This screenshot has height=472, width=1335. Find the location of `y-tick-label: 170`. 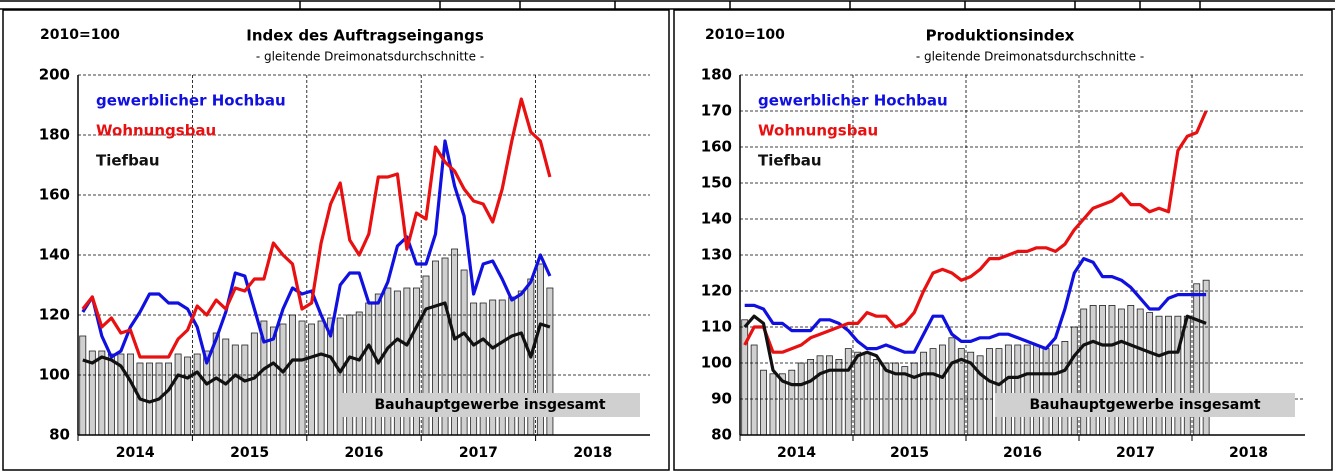

y-tick-label: 170 is located at coordinates (716, 111).